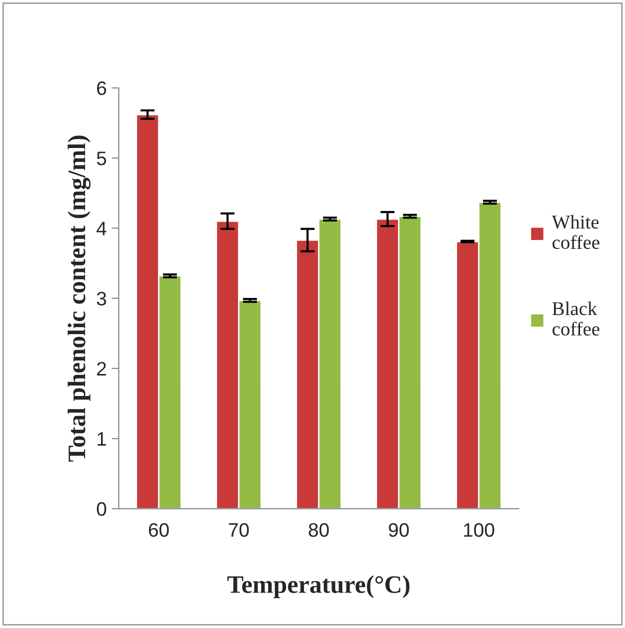 The height and width of the screenshot is (628, 625). Describe the element at coordinates (101, 229) in the screenshot. I see `y-tick-label: 4` at that location.